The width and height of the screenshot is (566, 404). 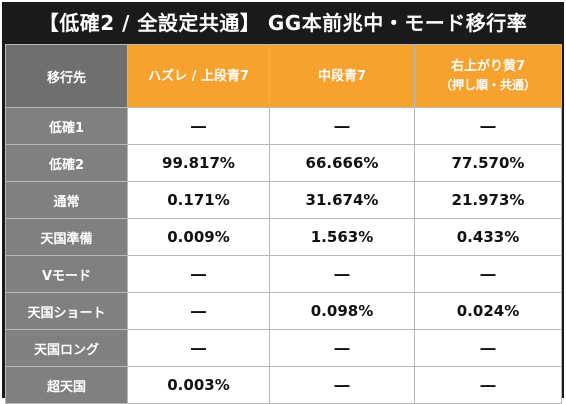 What do you see at coordinates (66, 76) in the screenshot?
I see `corner-header: 移行先` at bounding box center [66, 76].